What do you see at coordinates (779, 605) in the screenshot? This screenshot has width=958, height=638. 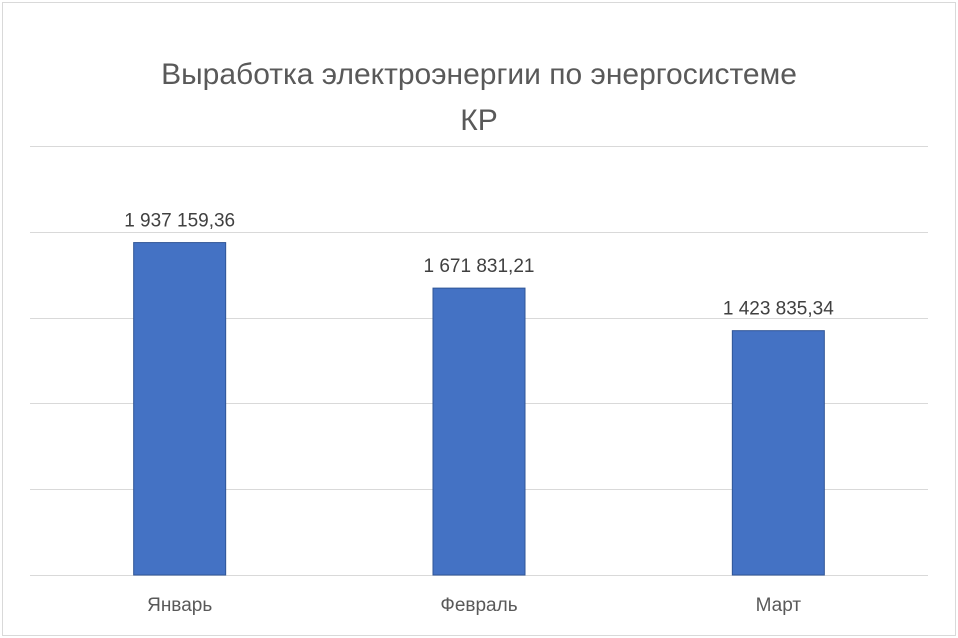 I see `category-label-2: Март` at bounding box center [779, 605].